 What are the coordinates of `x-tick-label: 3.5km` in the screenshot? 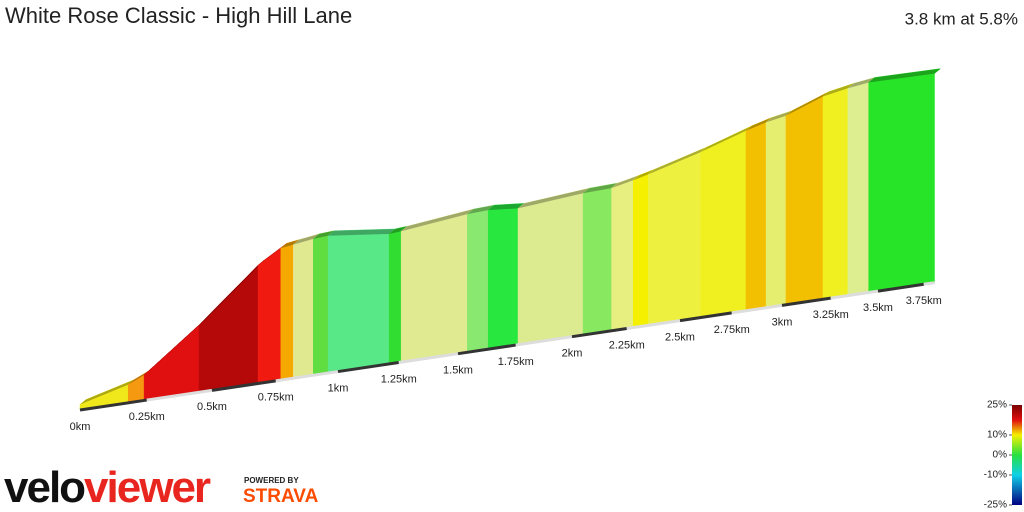 It's located at (878, 308).